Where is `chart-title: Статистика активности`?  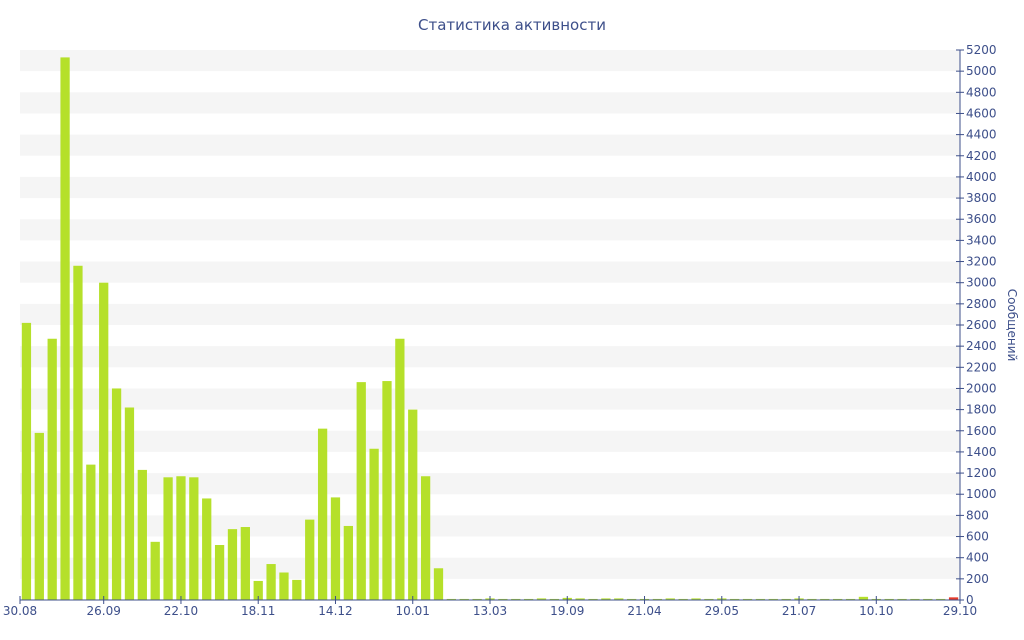 chart-title: Статистика активности is located at coordinates (512, 25).